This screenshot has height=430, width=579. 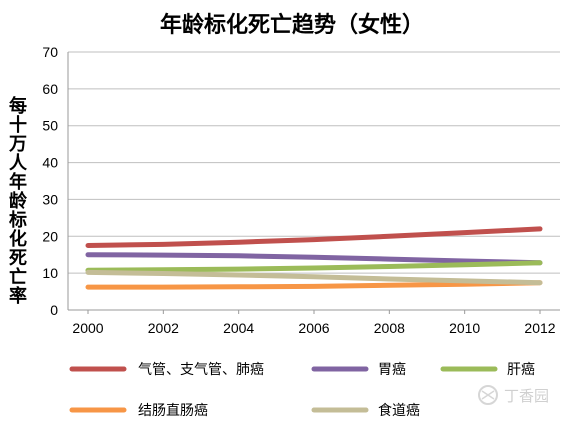 I want to click on legend-label: 肝癌, so click(x=521, y=370).